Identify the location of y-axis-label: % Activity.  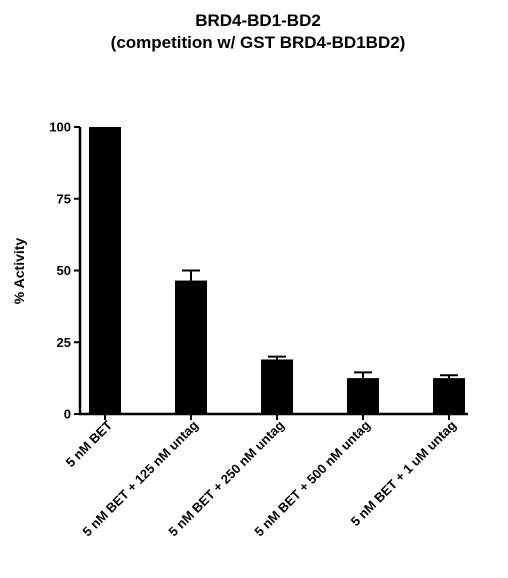
(19, 271).